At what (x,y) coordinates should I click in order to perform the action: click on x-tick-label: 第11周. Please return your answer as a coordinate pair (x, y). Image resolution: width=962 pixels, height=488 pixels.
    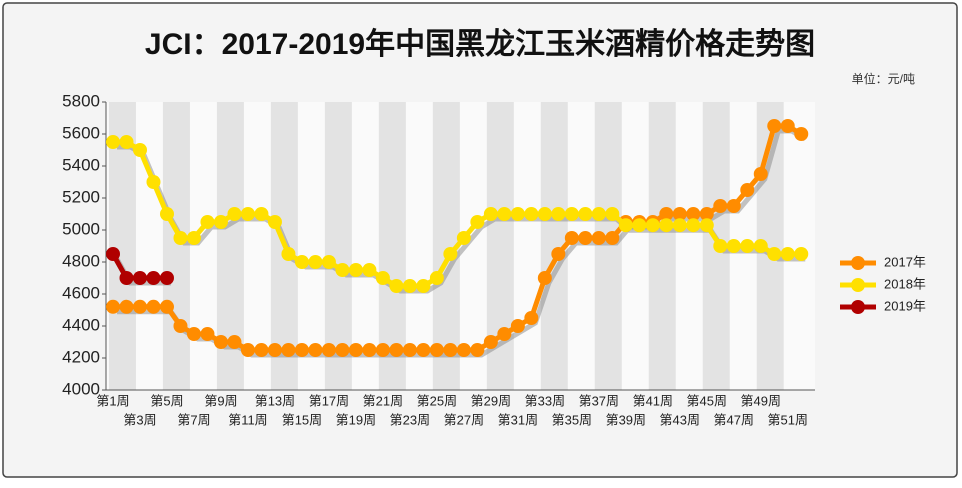
    Looking at the image, I should click on (248, 419).